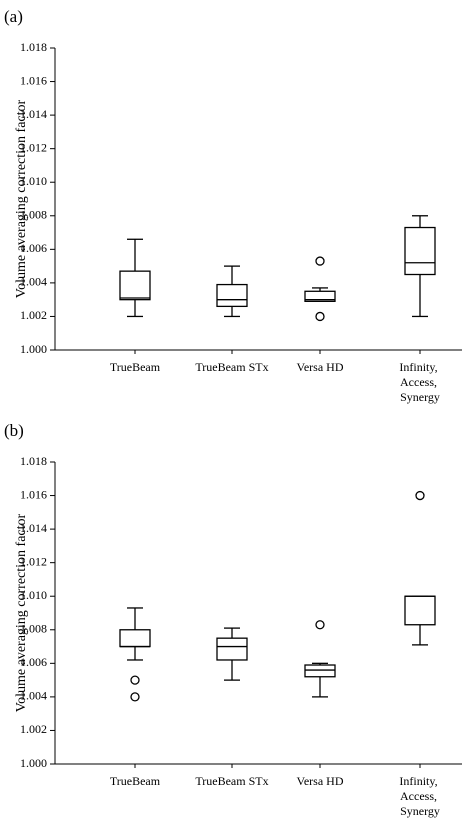 This screenshot has width=474, height=823. I want to click on panel-label: (b), so click(14, 430).